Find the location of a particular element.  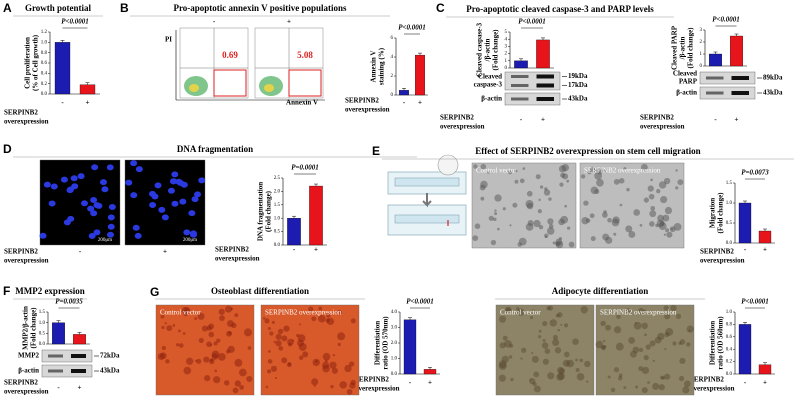

y-tick-label: 2 is located at coordinates (506, 54).